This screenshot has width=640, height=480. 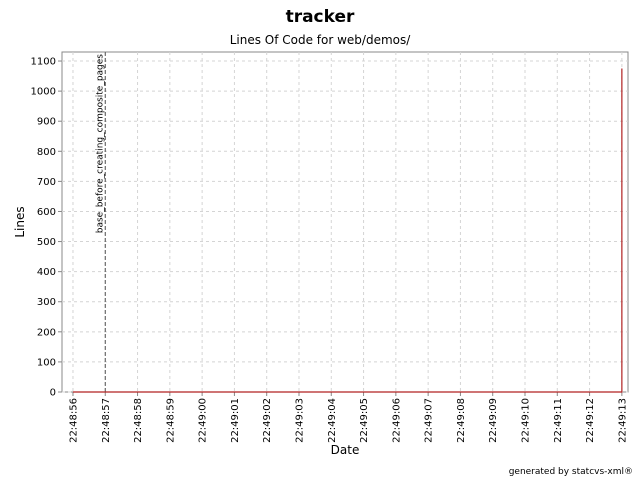 I want to click on chart-subtitle: Lines Of Code for web/demos/, so click(x=321, y=40).